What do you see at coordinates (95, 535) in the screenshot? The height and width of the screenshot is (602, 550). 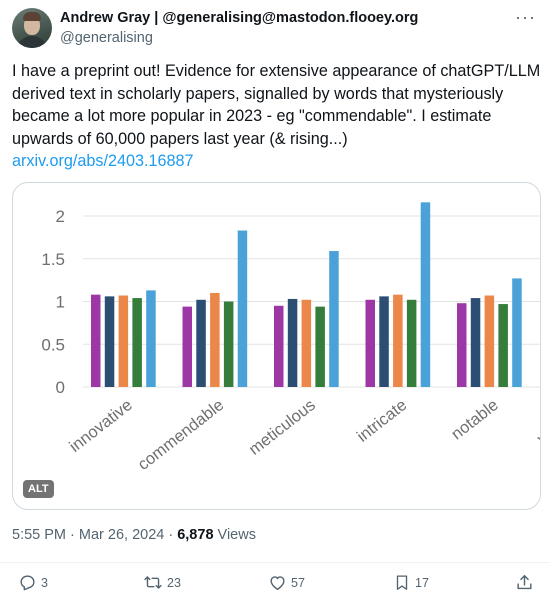 I see `timestamp: 5:55 PM · Mar 26, 2024 ·` at bounding box center [95, 535].